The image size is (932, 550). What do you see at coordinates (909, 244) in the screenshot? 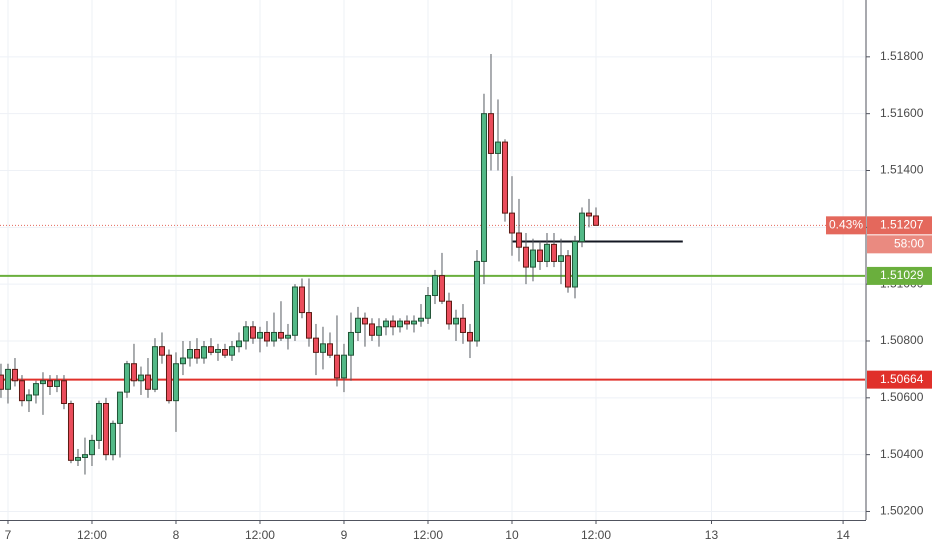
I see `countdown-label: 58:00` at bounding box center [909, 244].